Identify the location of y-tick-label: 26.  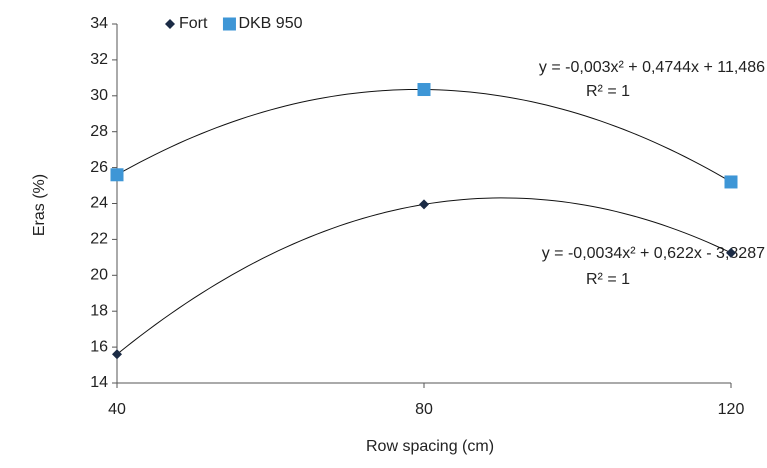
(99, 167).